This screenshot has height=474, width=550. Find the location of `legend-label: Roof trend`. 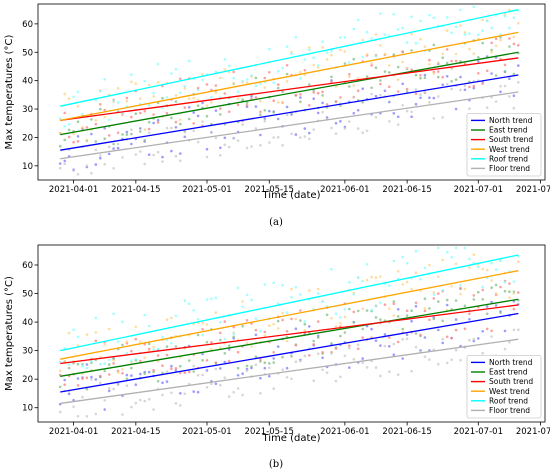

legend-label: Roof trend is located at coordinates (508, 158).